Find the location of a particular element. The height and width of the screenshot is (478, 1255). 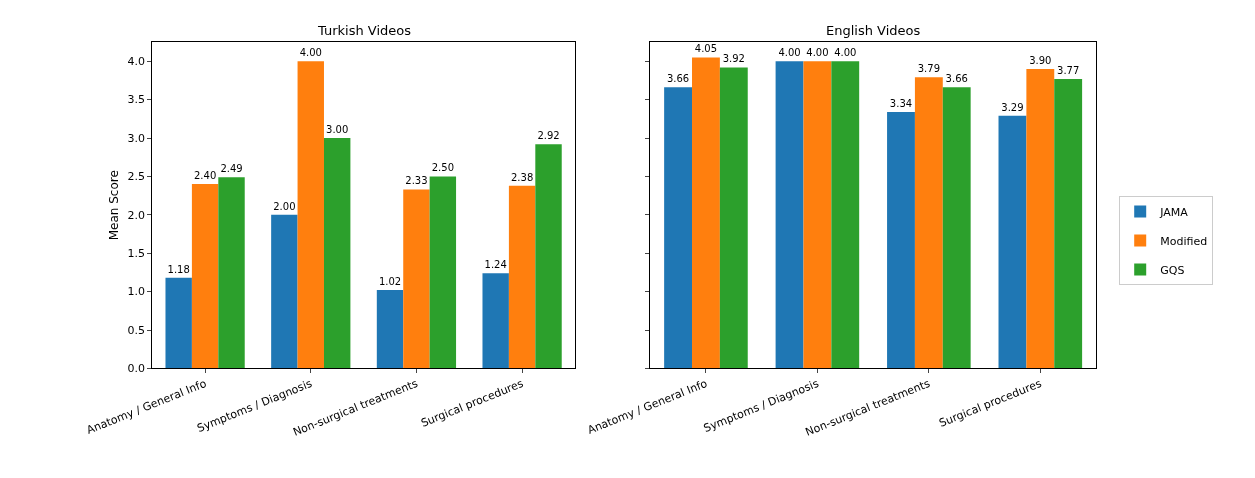

data-label: 2.92 is located at coordinates (548, 136).